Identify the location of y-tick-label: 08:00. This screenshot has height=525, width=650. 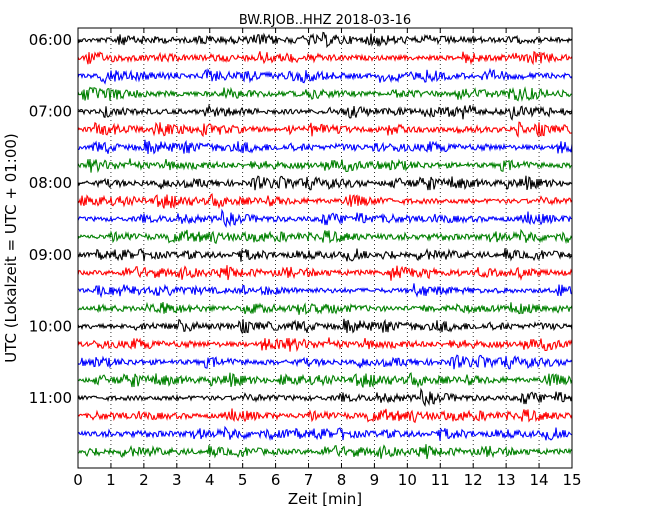
(50, 183).